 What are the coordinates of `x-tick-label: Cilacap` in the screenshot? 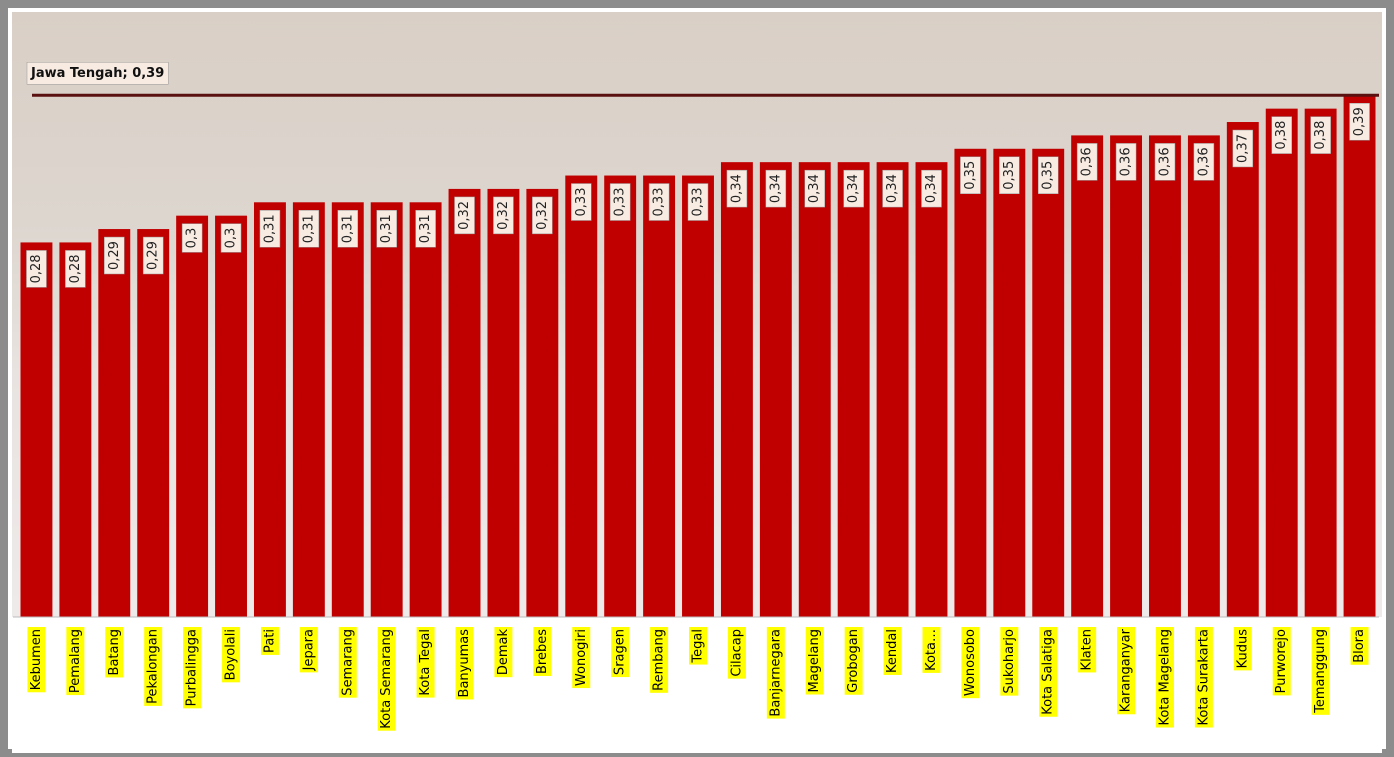 It's located at (736, 653).